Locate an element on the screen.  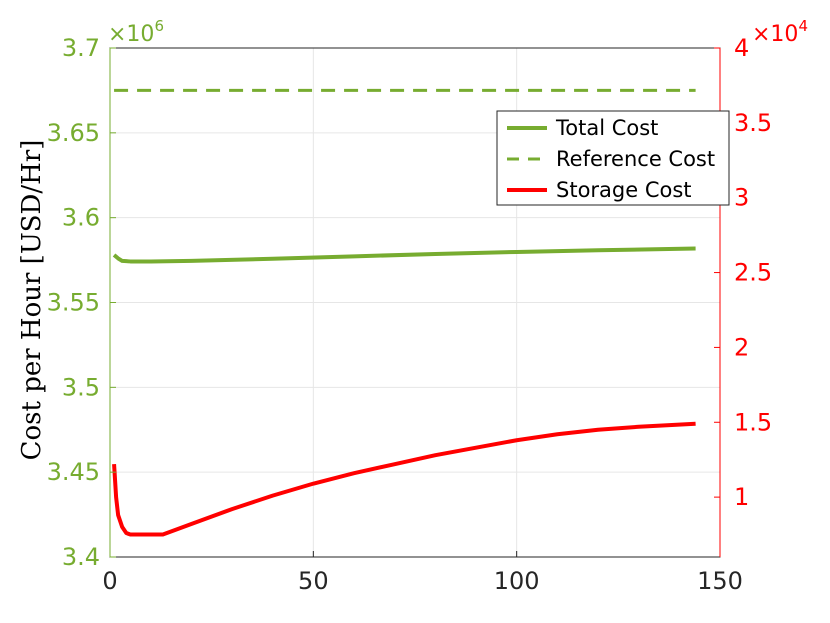
y-left-tick-label: 3.5 is located at coordinates (81, 387).